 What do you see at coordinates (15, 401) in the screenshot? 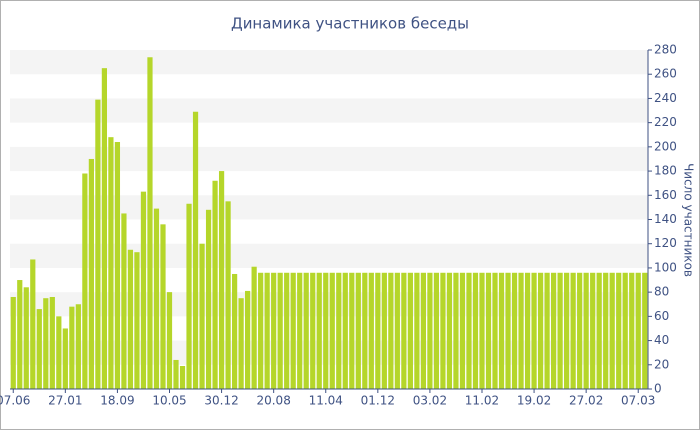
I see `x-tick-label: 07.06` at bounding box center [15, 401].